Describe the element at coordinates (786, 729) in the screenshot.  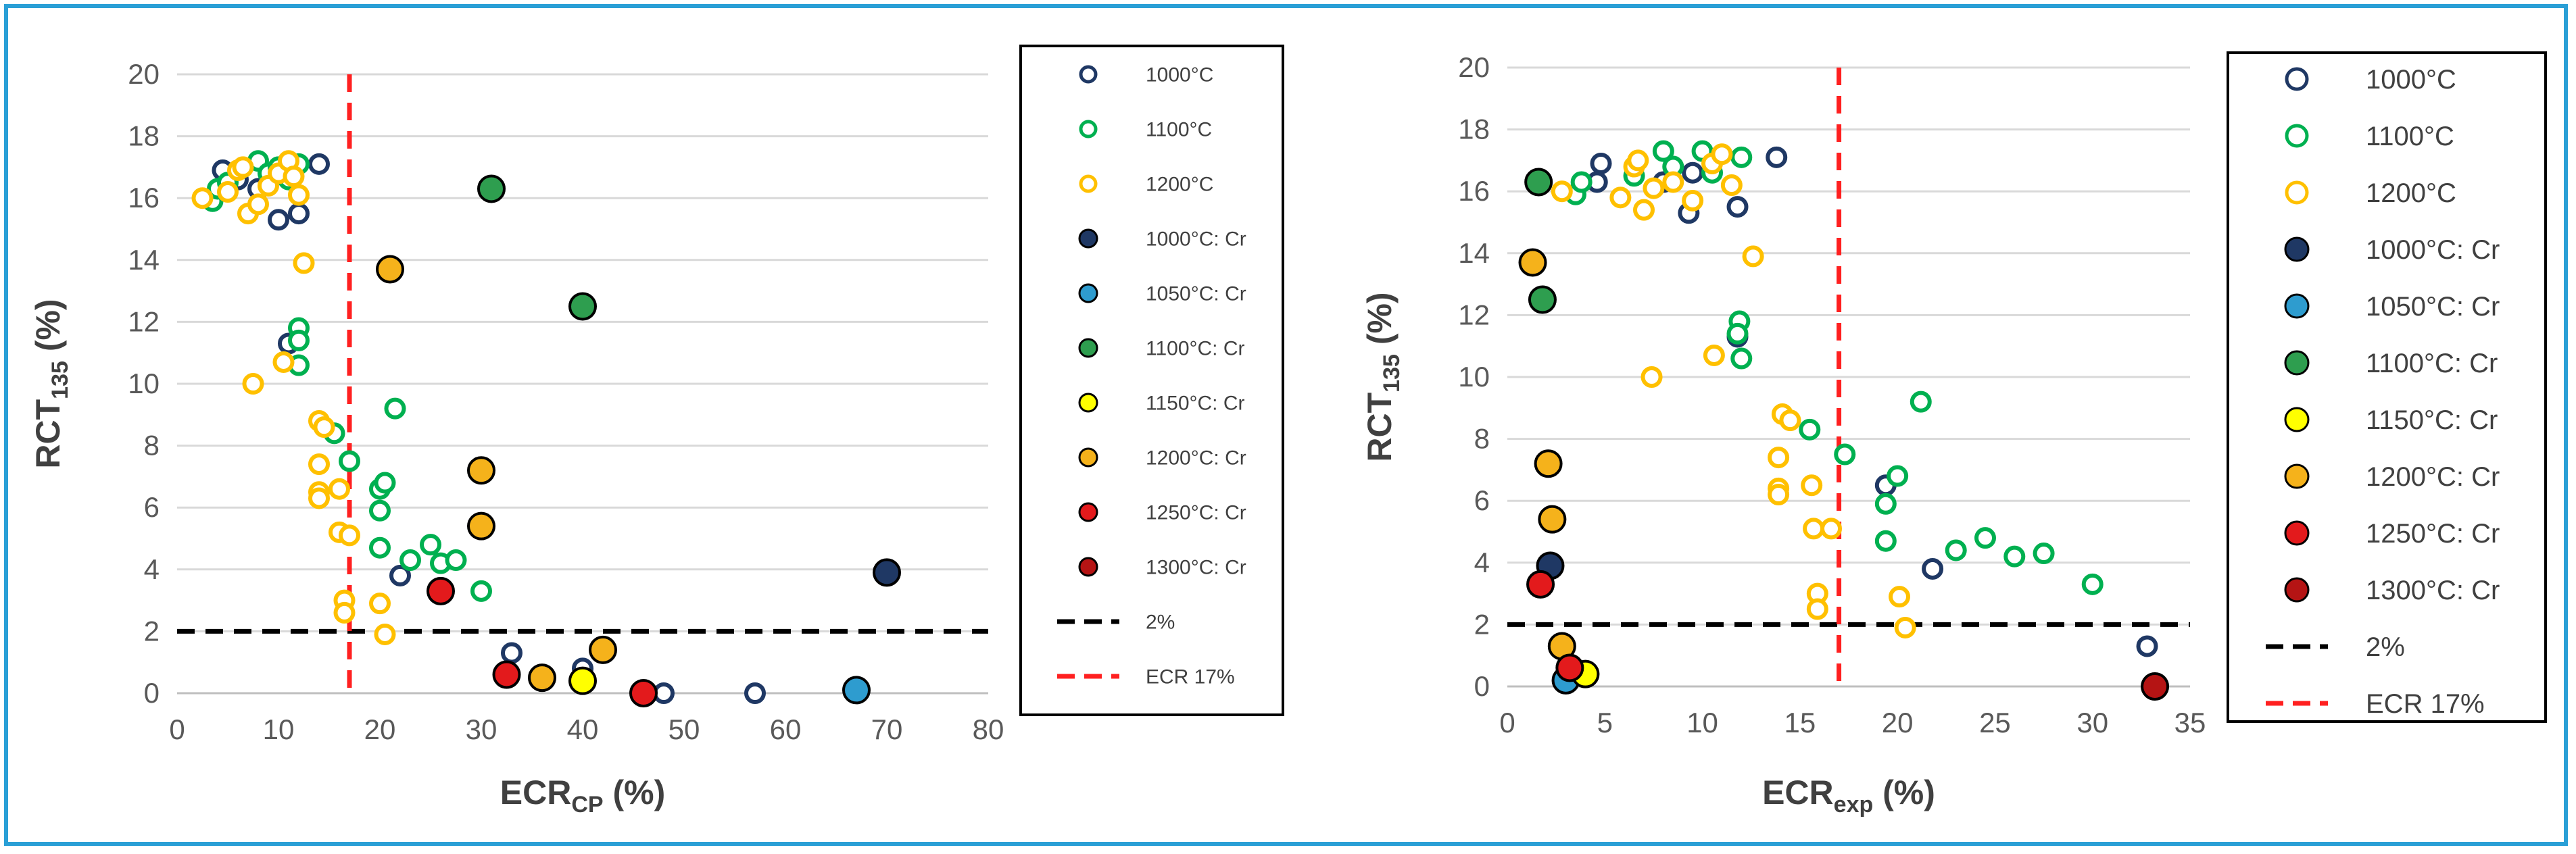
I see `x-tick-label: 60` at that location.